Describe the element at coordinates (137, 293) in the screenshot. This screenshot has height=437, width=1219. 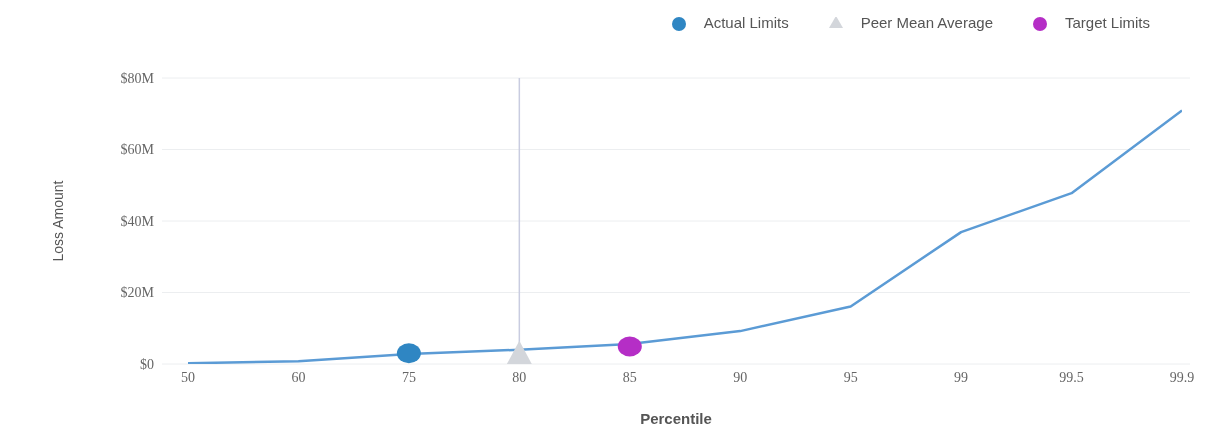
I see `y-tick-label: $20M` at that location.